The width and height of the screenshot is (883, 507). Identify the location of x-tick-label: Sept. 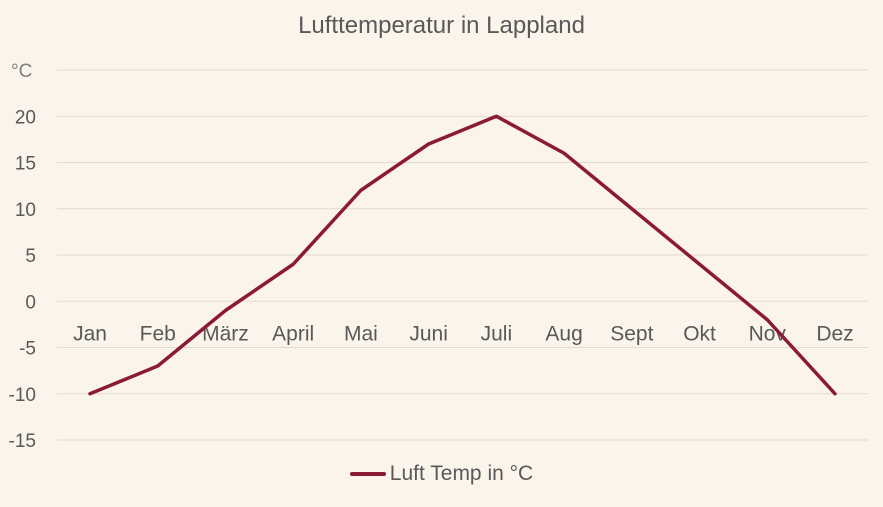
(631, 333).